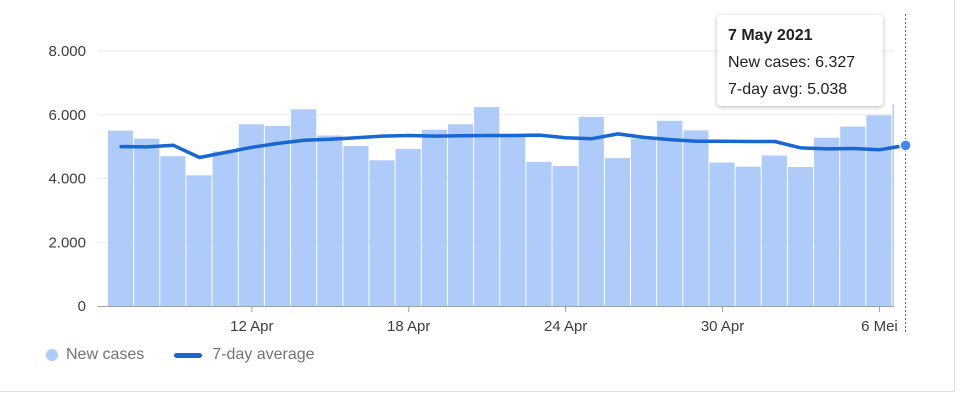  Describe the element at coordinates (251, 326) in the screenshot. I see `x-tick-label: 12 Apr` at that location.